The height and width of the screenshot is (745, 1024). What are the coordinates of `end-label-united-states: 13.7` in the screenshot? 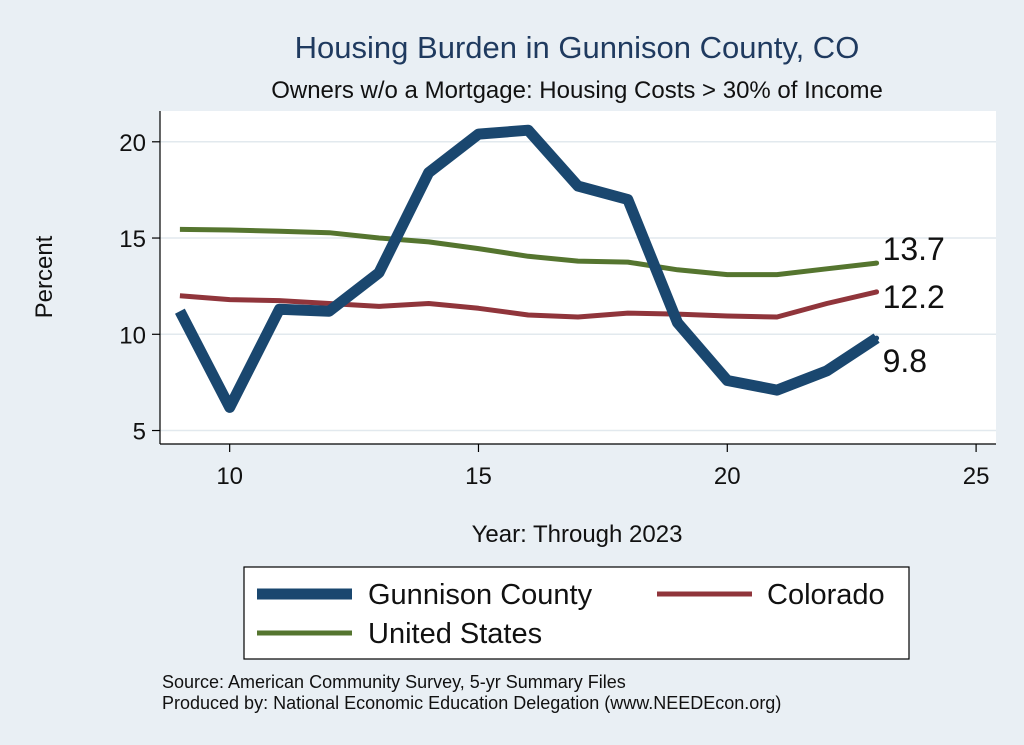 It's located at (914, 249).